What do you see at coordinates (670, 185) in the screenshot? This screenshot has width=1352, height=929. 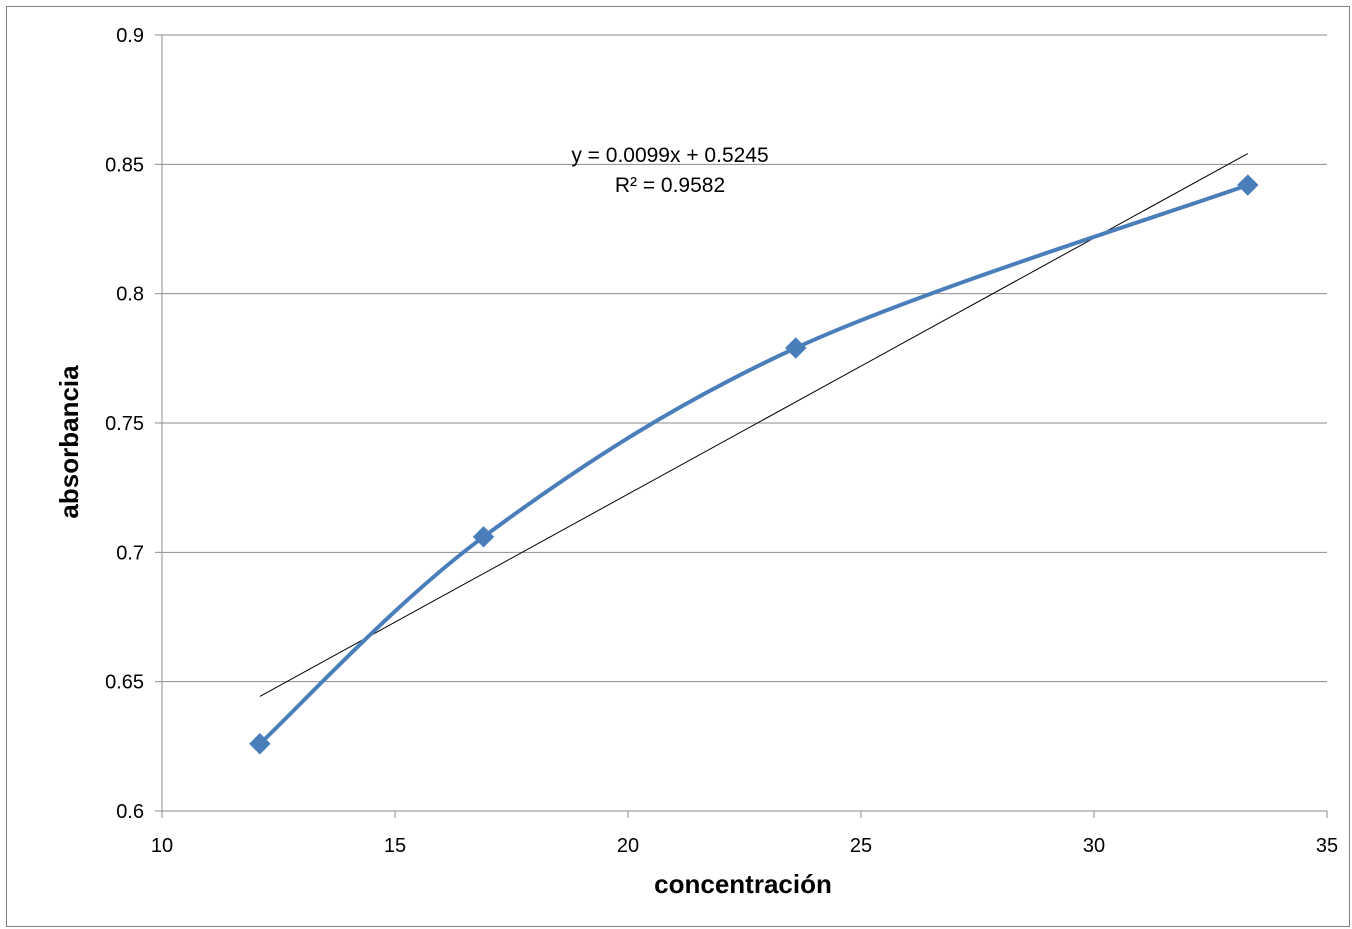 I see `trendline-r-squared: R² = 0.9582` at bounding box center [670, 185].